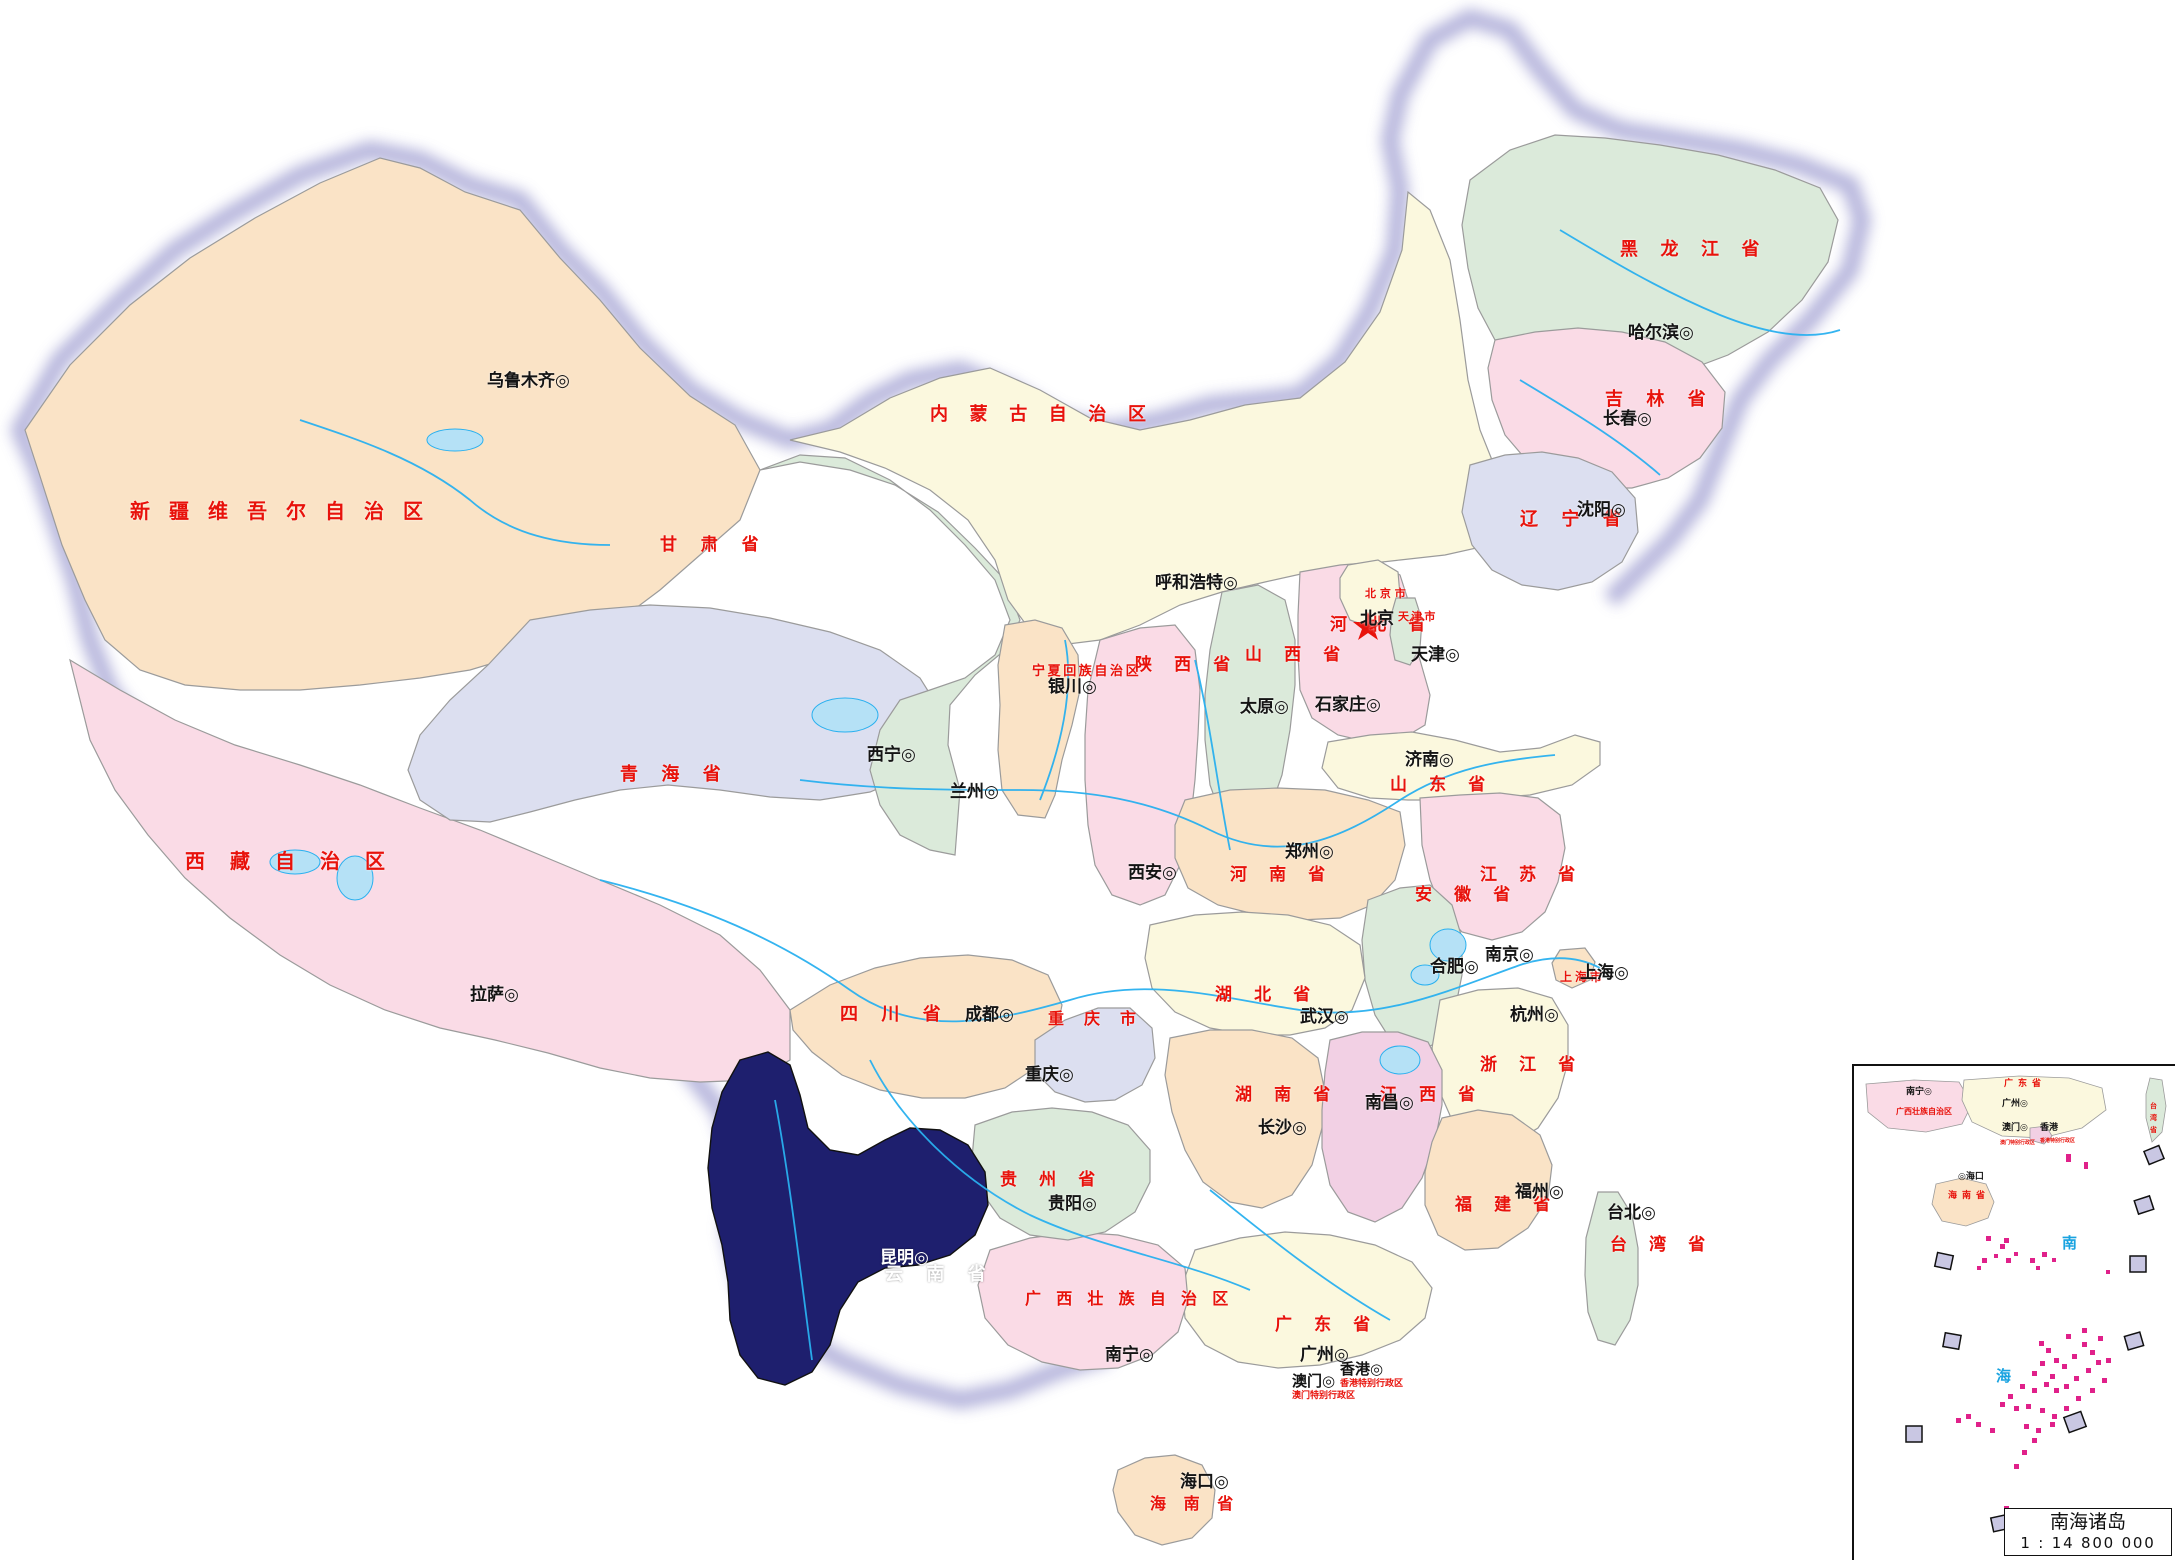 Image resolution: width=2175 pixels, height=1560 pixels. What do you see at coordinates (2003, 1376) in the screenshot?
I see `inset-sea-label-hai: 海` at bounding box center [2003, 1376].